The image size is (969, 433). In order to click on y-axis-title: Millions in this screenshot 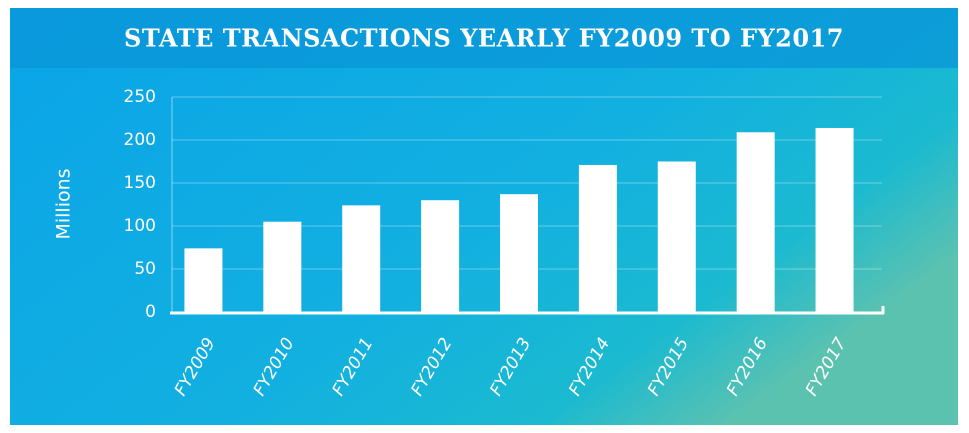, I will do `click(64, 203)`.